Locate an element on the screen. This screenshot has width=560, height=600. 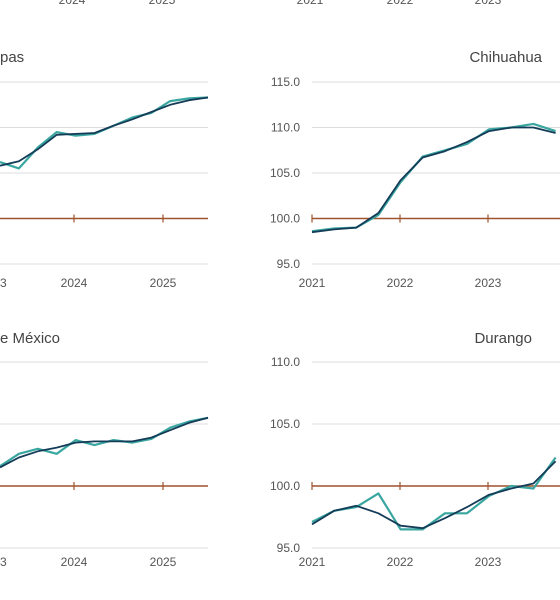
chart-panel-estado-de-mexico: e México 3 2024 2025 is located at coordinates (104, 449).